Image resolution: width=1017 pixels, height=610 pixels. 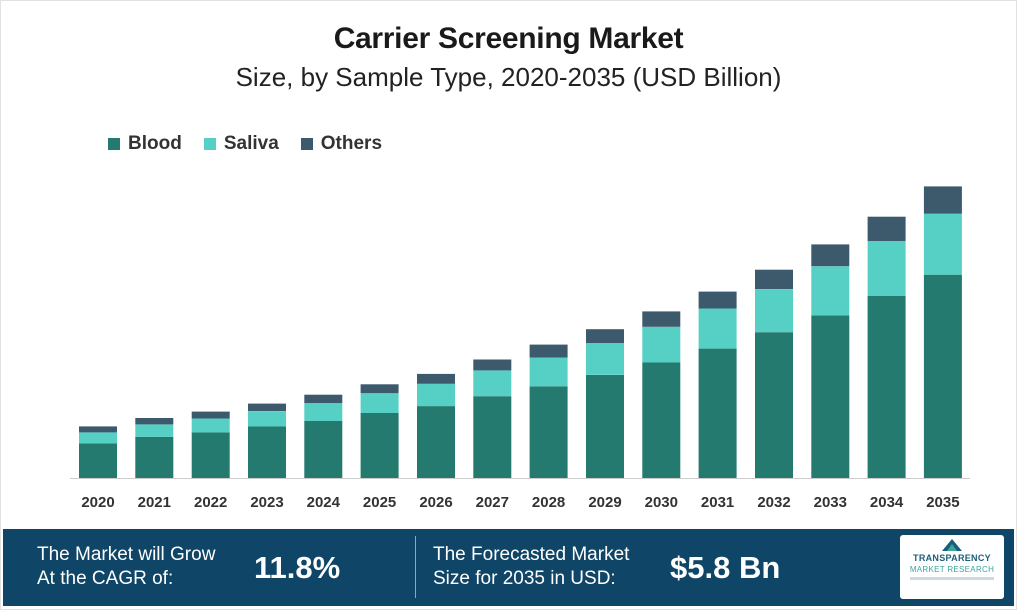 I want to click on bar-others-2028, so click(x=548, y=351).